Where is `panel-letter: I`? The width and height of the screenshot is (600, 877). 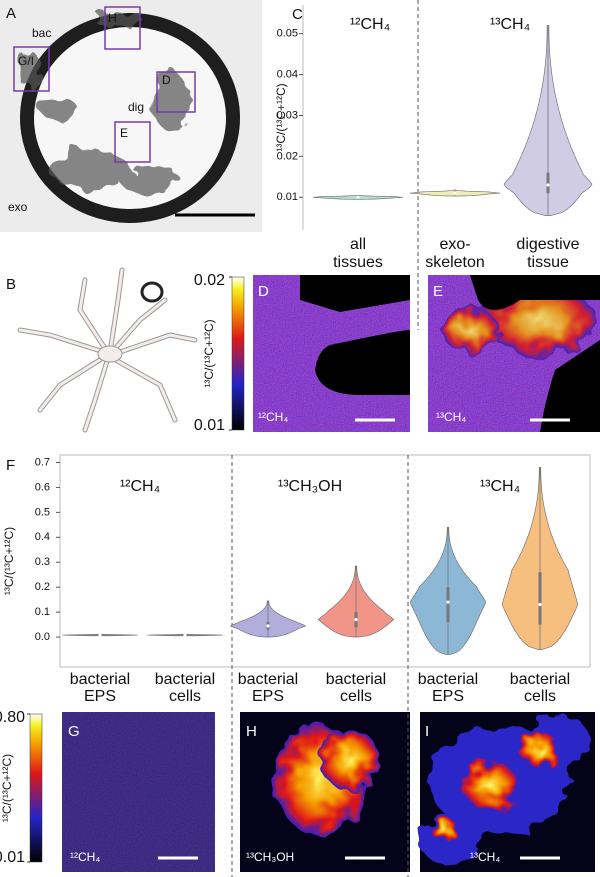
panel-letter: I is located at coordinates (427, 731).